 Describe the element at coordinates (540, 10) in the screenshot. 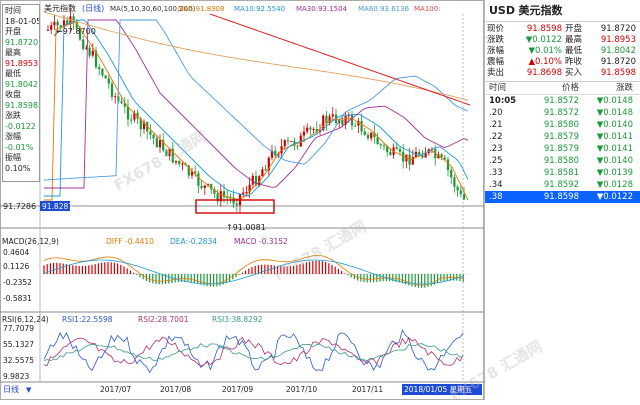

I see `symbol-name: 美元指数` at that location.